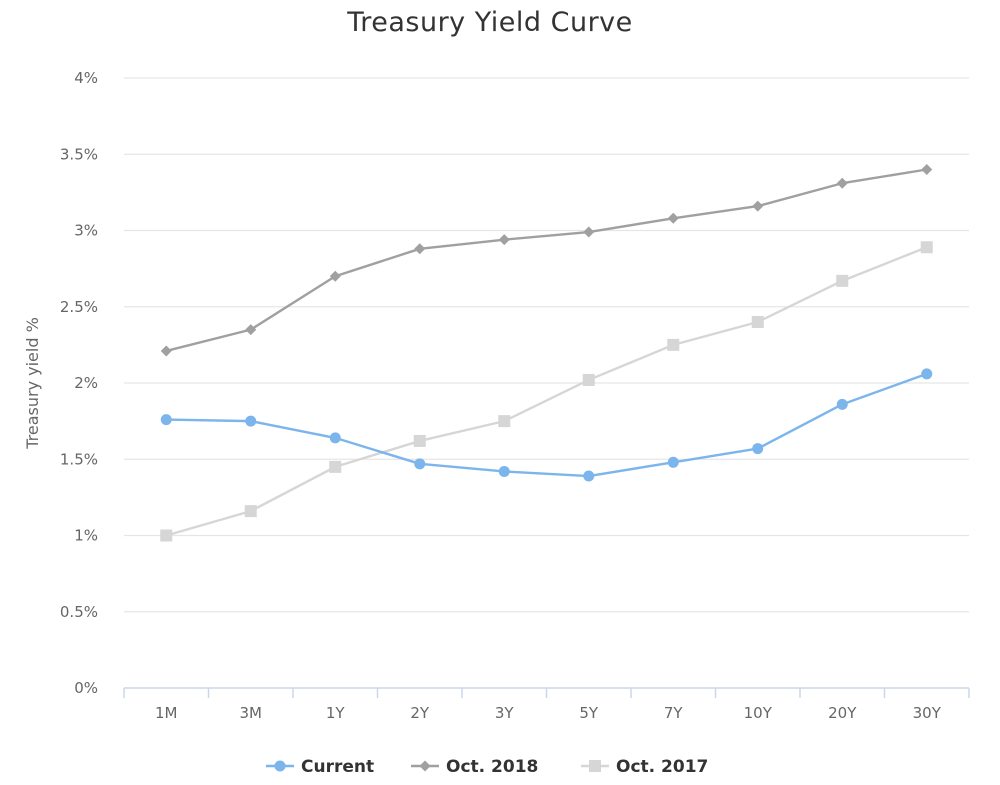 The width and height of the screenshot is (1000, 785). Describe the element at coordinates (251, 713) in the screenshot. I see `x-tick-label: 3M` at that location.